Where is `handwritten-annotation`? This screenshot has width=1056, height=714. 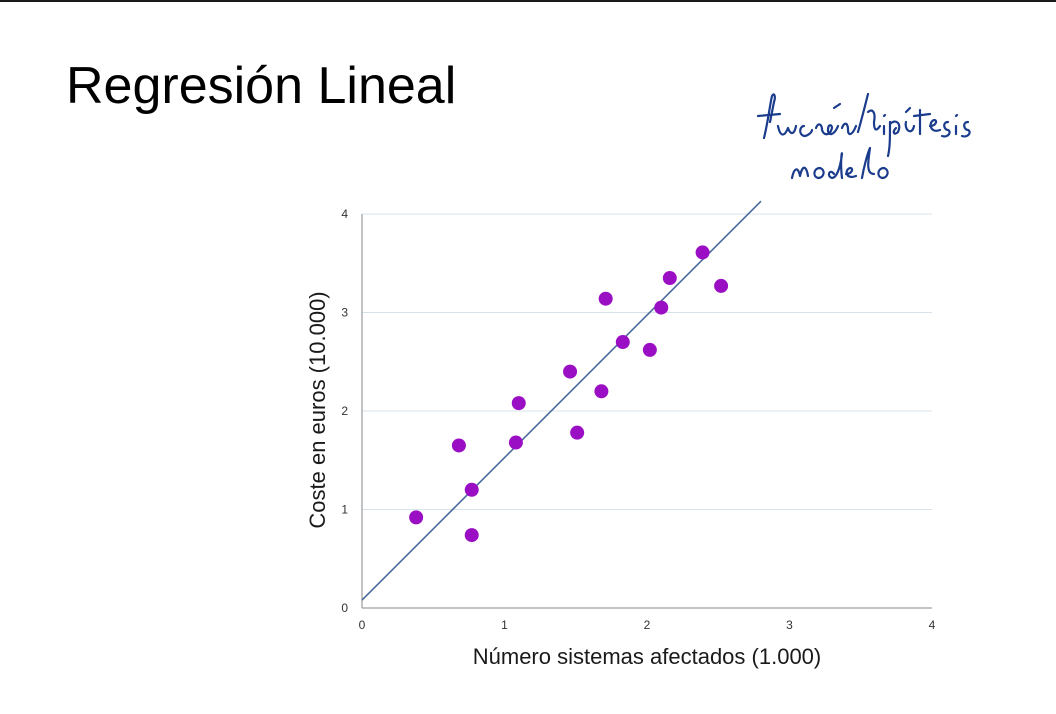 handwritten-annotation is located at coordinates (863, 136).